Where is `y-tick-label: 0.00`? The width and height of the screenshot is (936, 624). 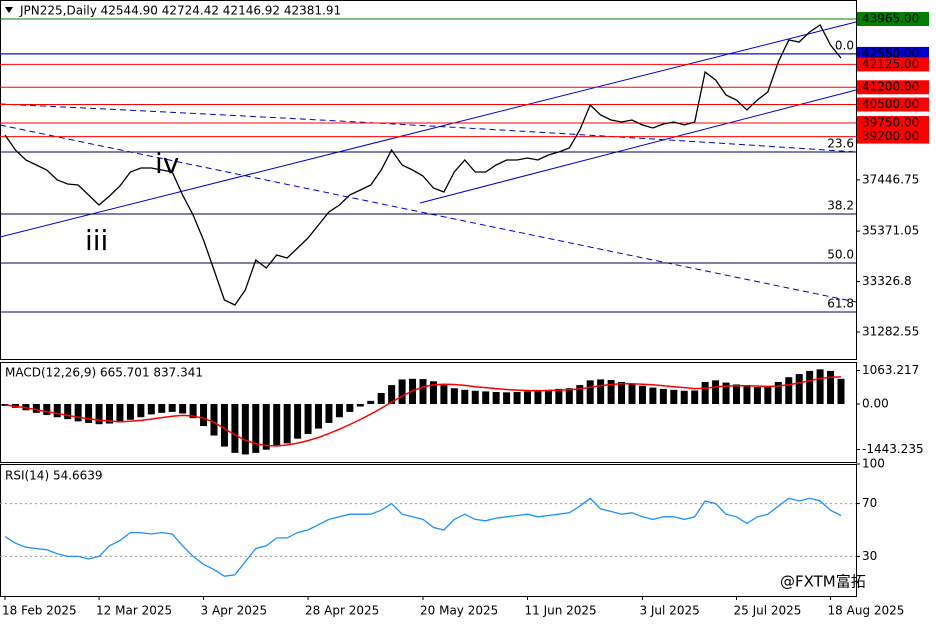 y-tick-label: 0.00 is located at coordinates (875, 404).